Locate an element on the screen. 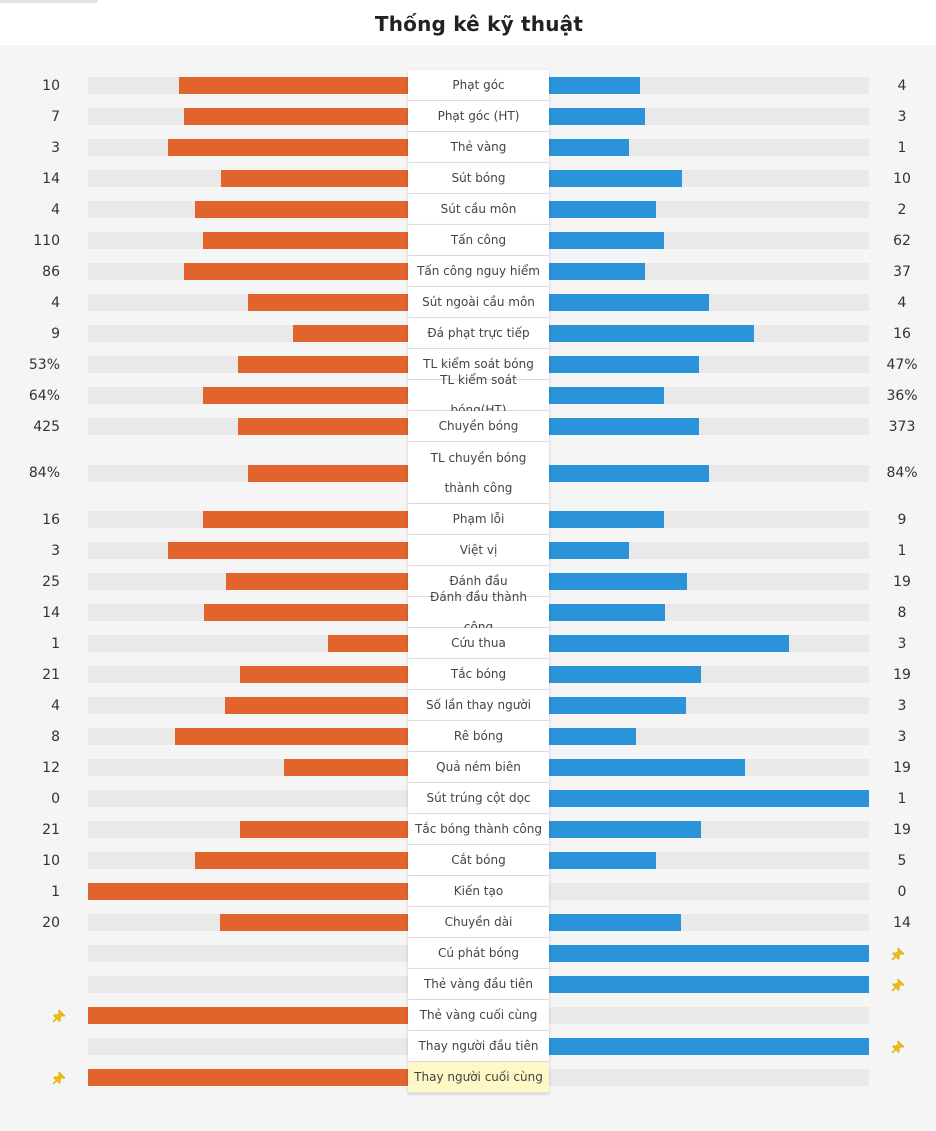 The height and width of the screenshot is (1131, 936). stat-row-thay-nguoi-cuoi-cung: Thay người cuối cùng is located at coordinates (468, 1077).